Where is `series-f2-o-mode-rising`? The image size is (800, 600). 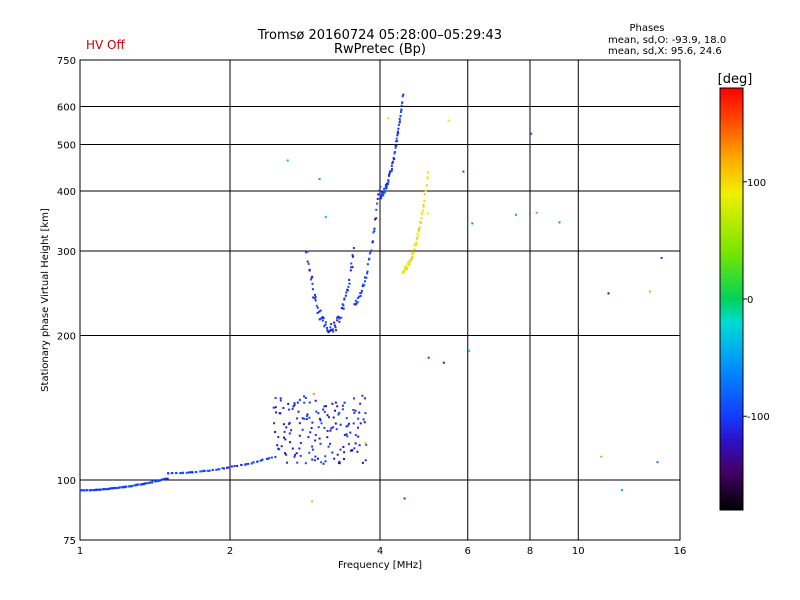 series-f2-o-mode-rising is located at coordinates (367, 245).